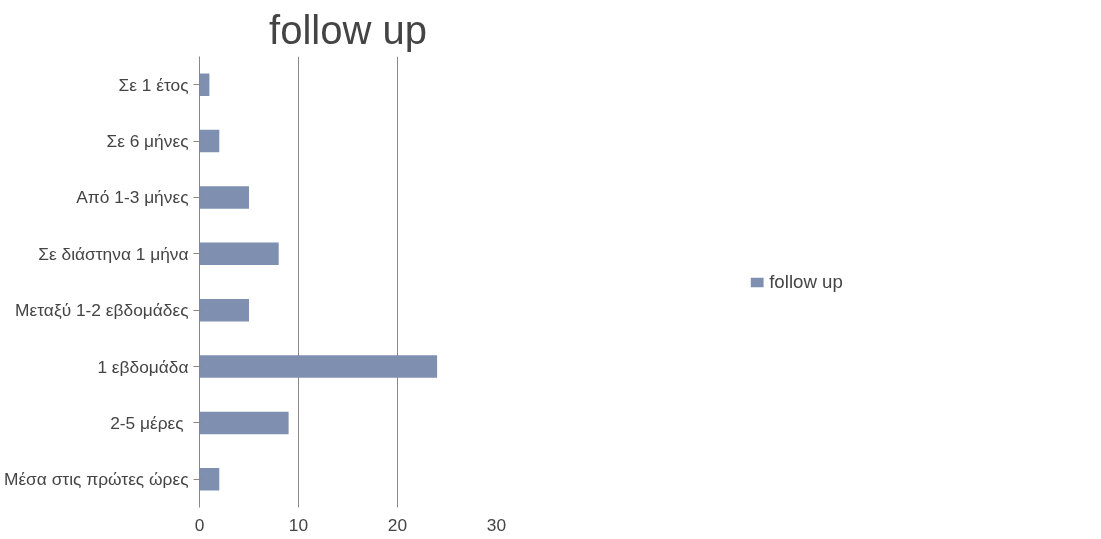 This screenshot has width=1101, height=539. What do you see at coordinates (153, 84) in the screenshot?
I see `y-tick-label: Σε 1 έτος` at bounding box center [153, 84].